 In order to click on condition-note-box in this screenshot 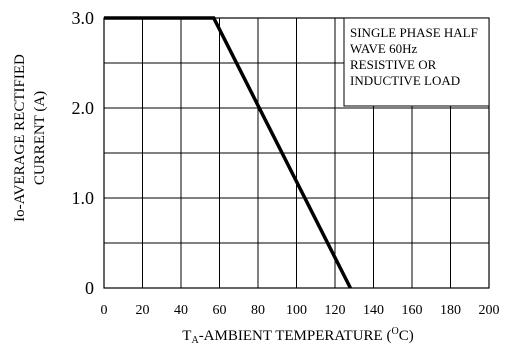, I will do `click(416, 62)`.